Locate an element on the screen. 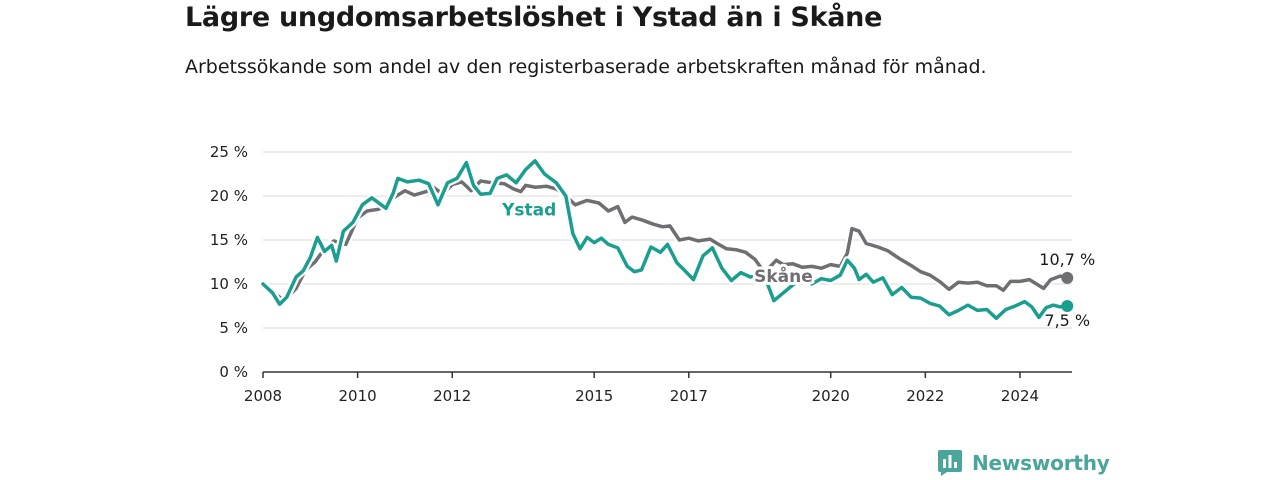  y-axis-ticks: 0 % 5 % 10 % 15 % 20 % 25 % is located at coordinates (229, 262).